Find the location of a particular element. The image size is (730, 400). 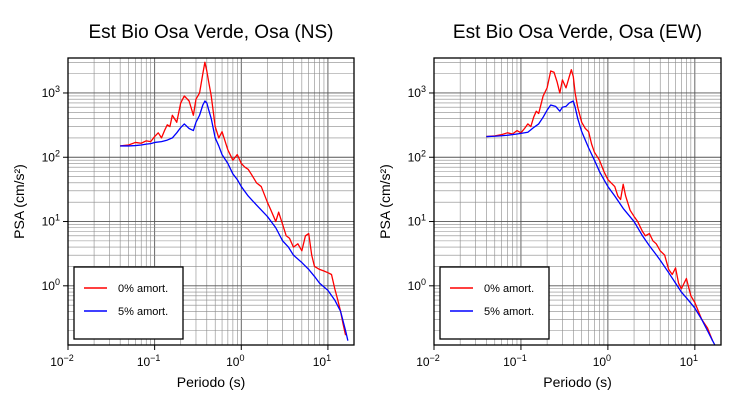

chart-title: Est Bio Osa Verde, Osa (NS) is located at coordinates (211, 32).